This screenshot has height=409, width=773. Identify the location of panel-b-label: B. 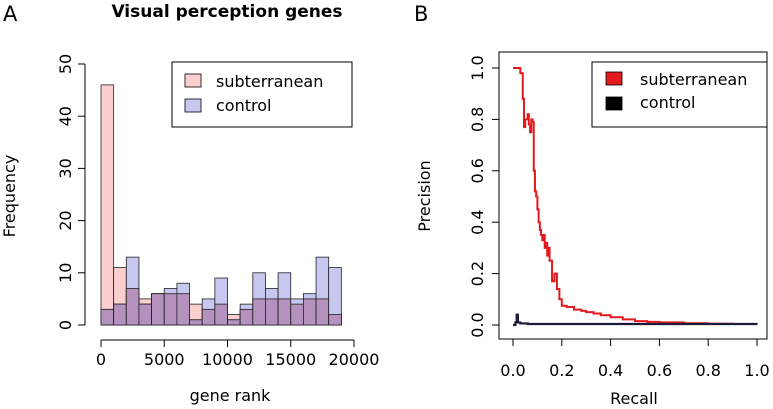
(421, 14).